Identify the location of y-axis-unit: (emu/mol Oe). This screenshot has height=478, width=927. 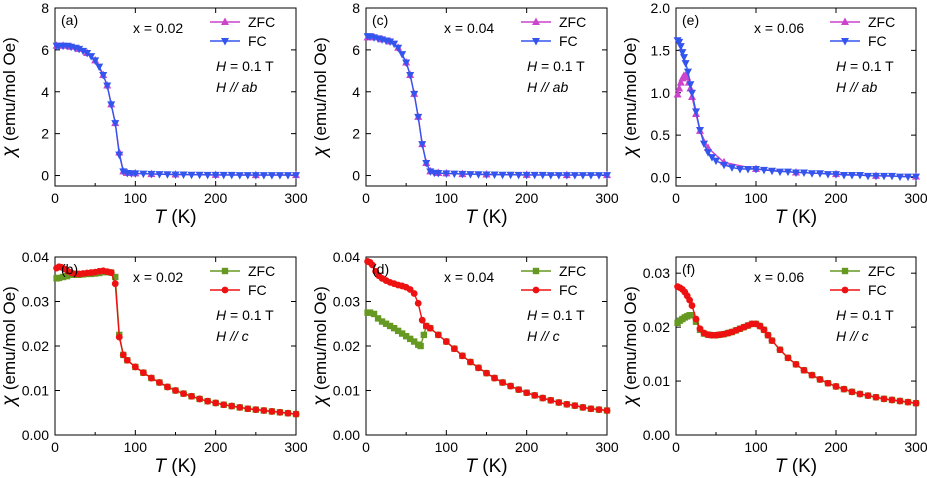
(320, 338).